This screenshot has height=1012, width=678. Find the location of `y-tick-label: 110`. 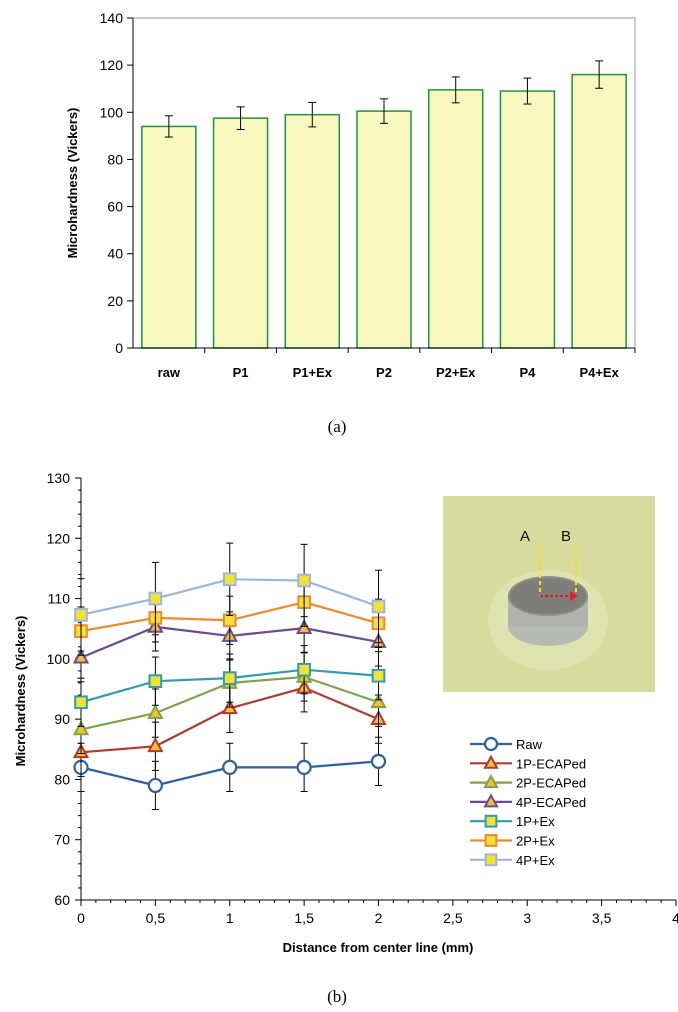

y-tick-label: 110 is located at coordinates (59, 599).